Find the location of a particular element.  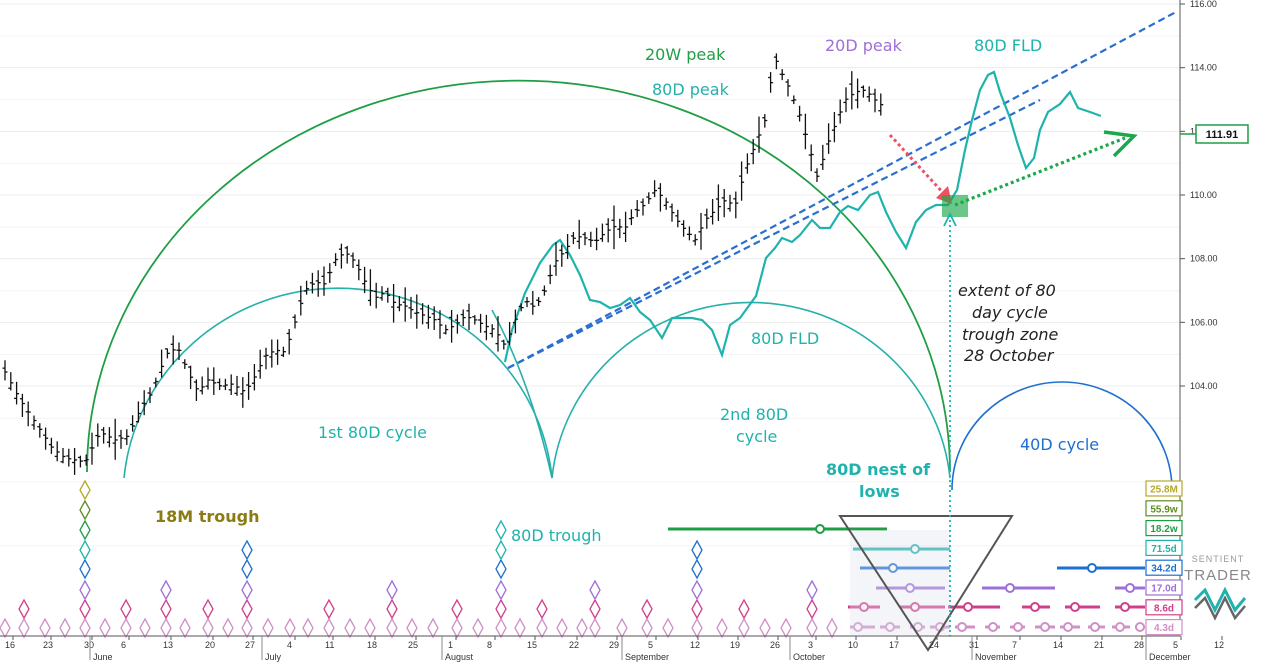

range-18w-marker is located at coordinates (820, 529).